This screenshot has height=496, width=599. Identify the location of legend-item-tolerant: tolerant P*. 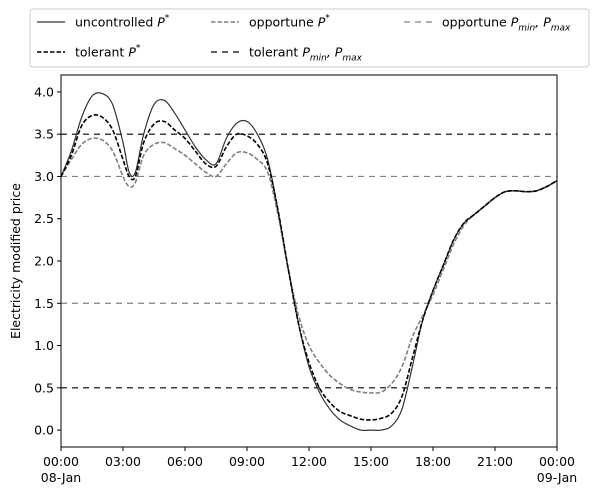
(89, 52).